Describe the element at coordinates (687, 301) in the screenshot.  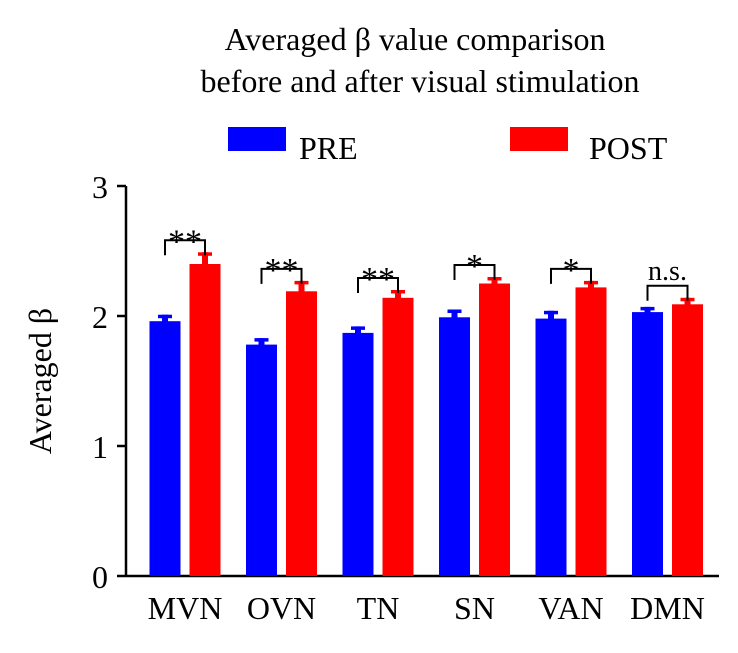
I see `error-bar-post-dmn` at that location.